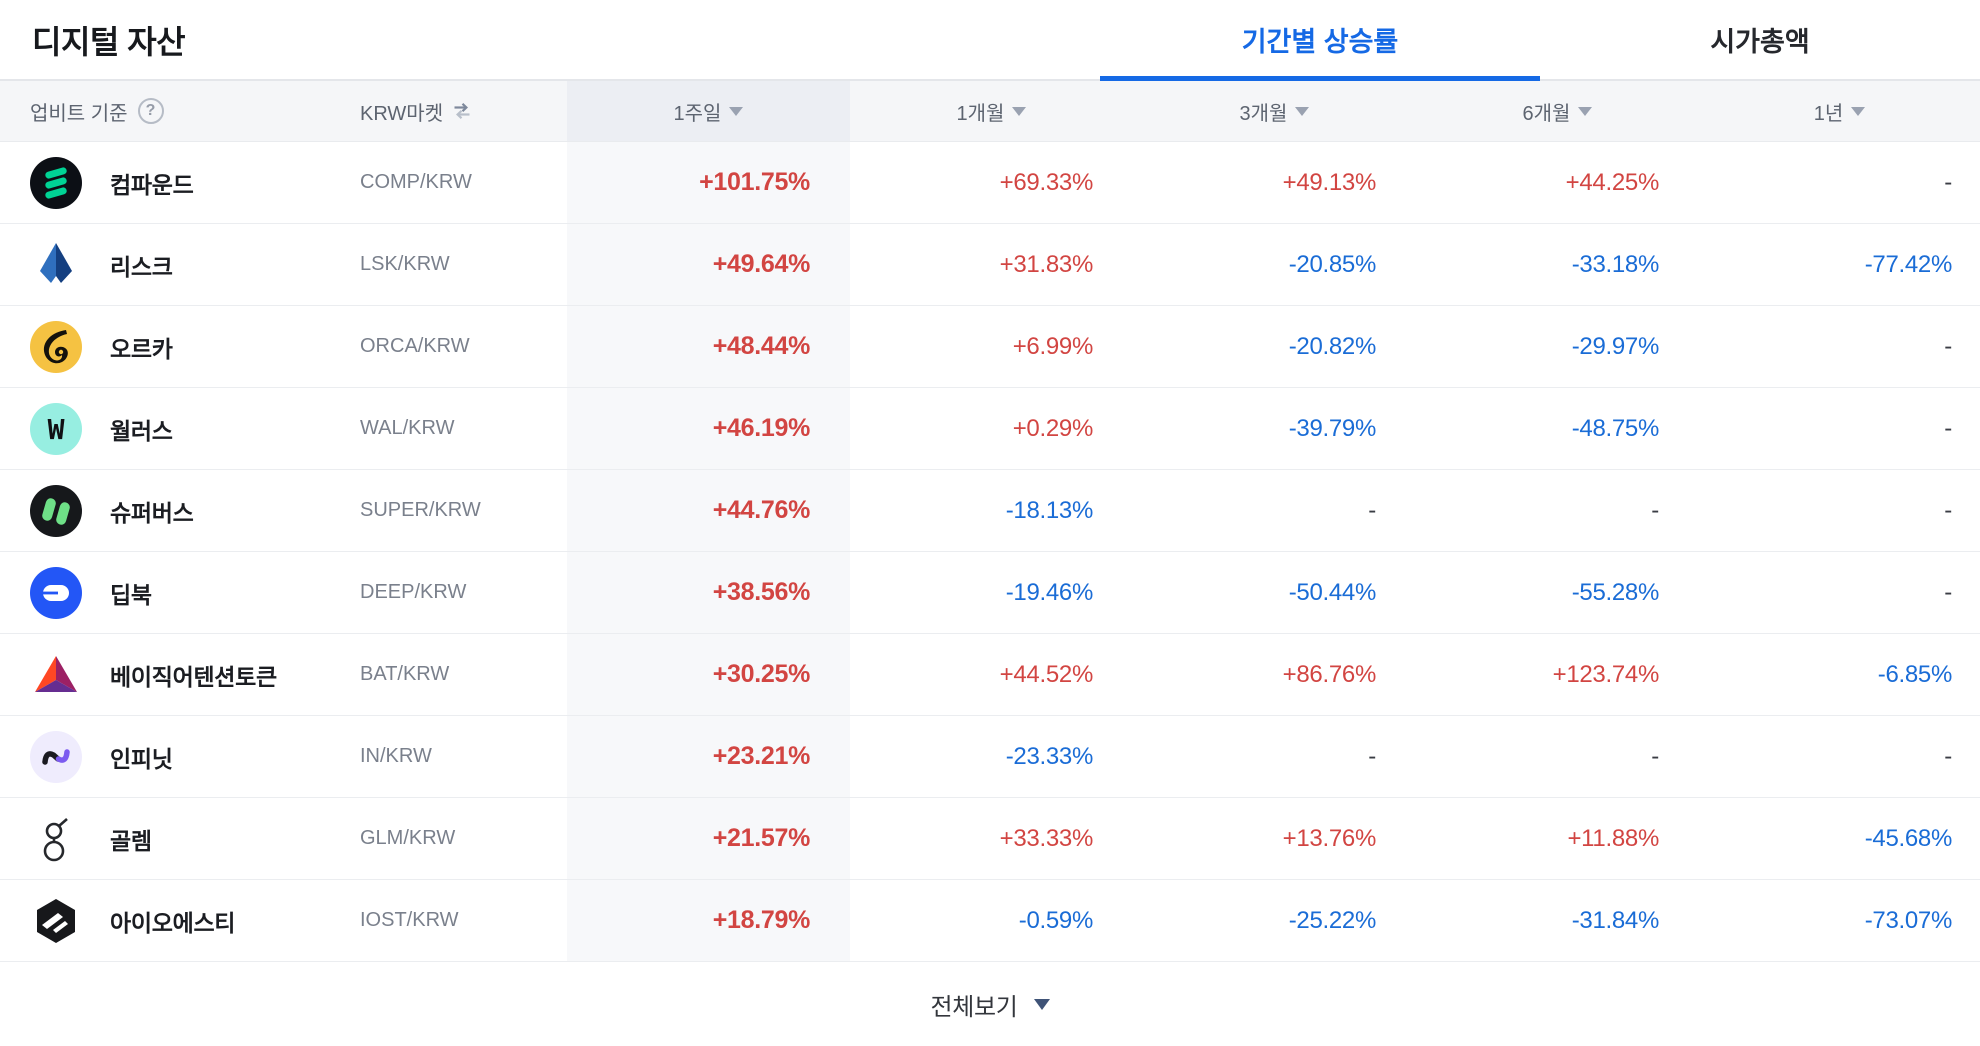  Describe the element at coordinates (708, 592) in the screenshot. I see `value-cell: +38.56%` at that location.